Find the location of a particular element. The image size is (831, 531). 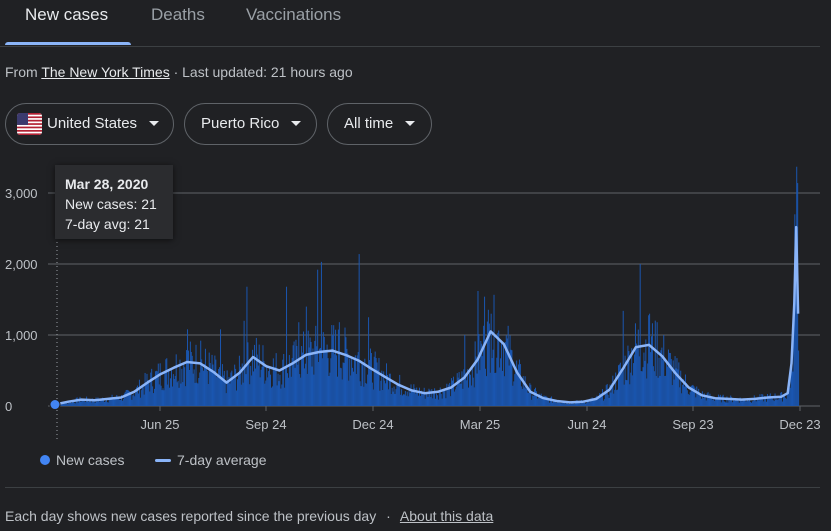

tab-new-cases: New cases is located at coordinates (67, 14).